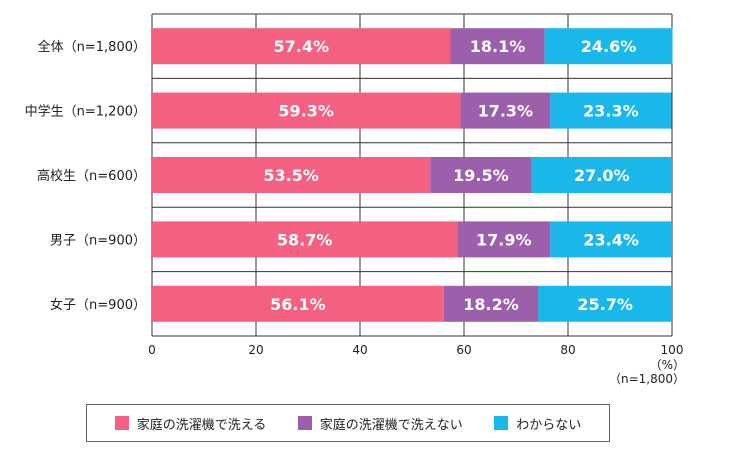 This screenshot has width=729, height=456. I want to click on data-label-3-0: 58.7%, so click(305, 239).